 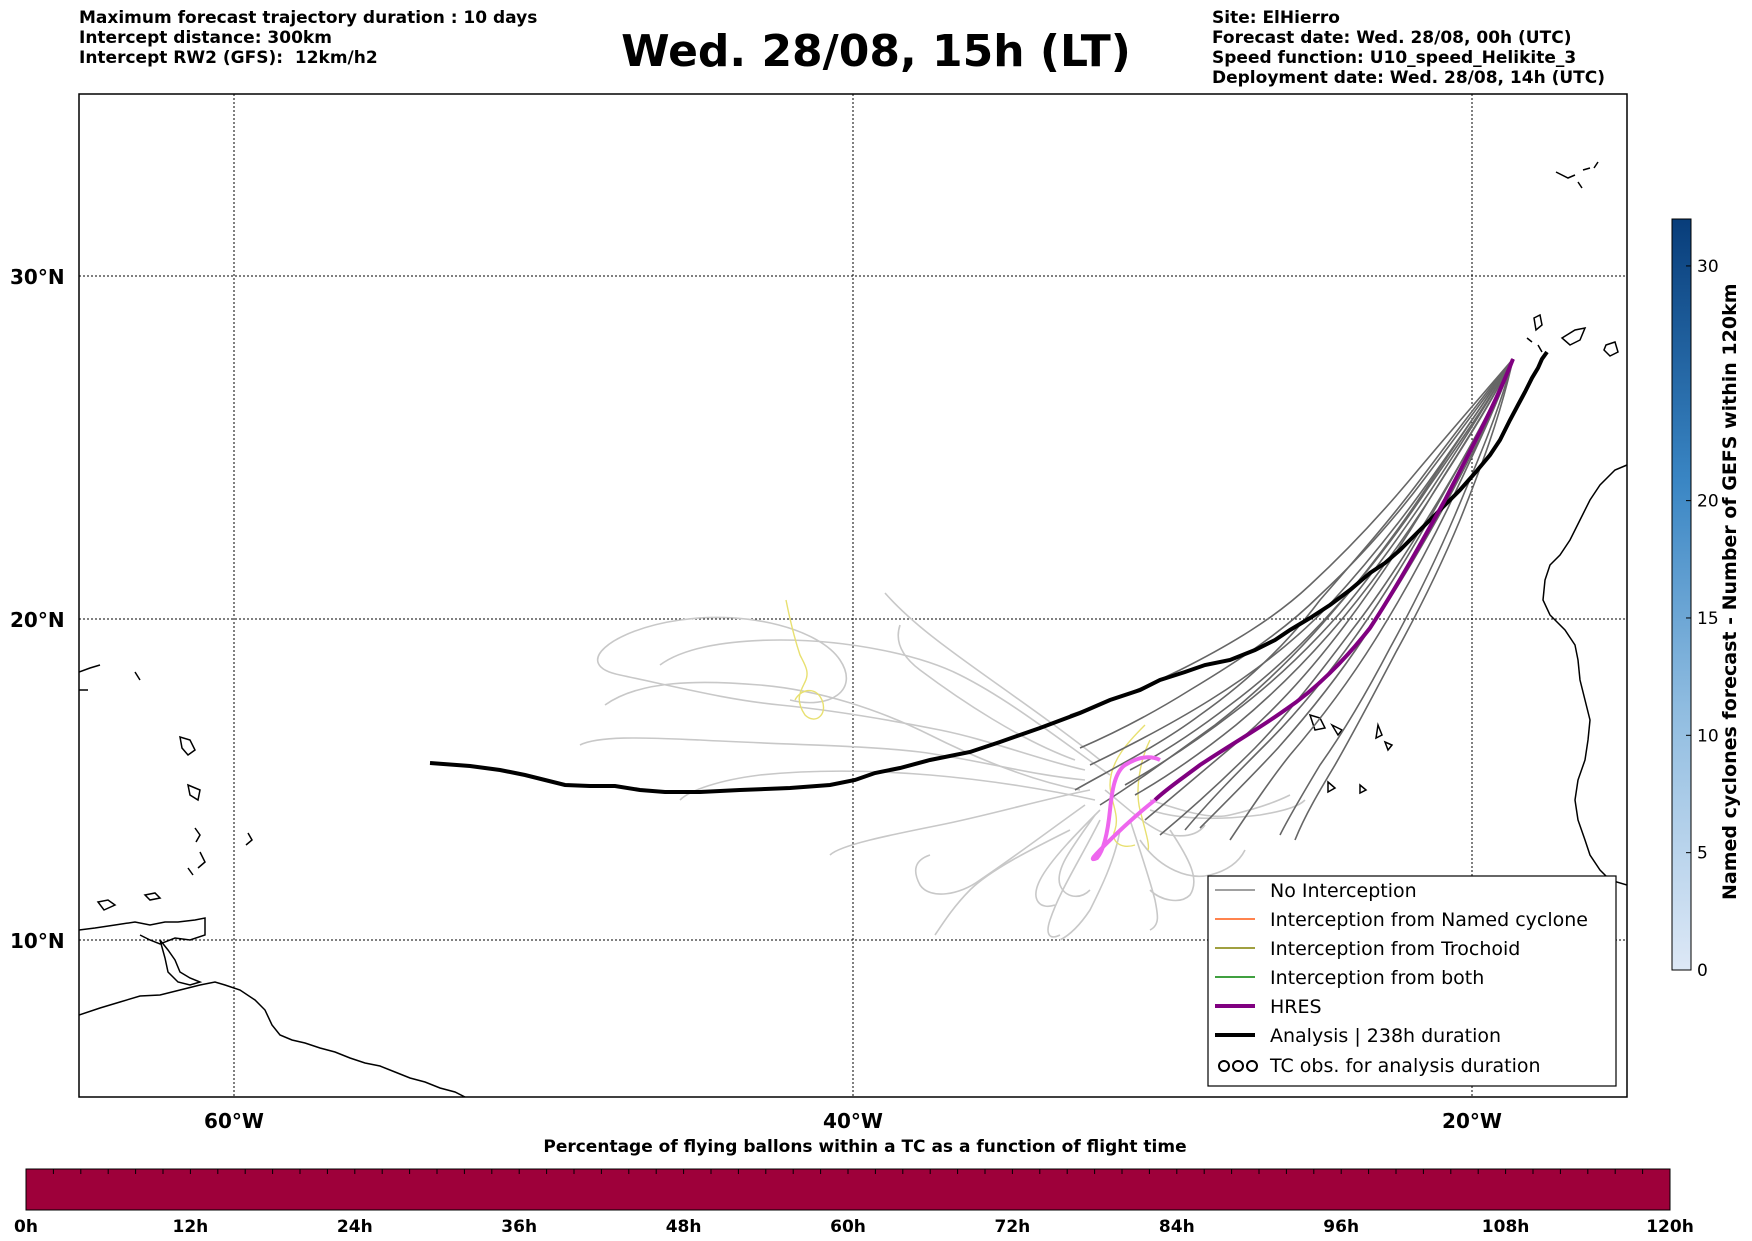 I want to click on bottom-bar-tick-label: 60h, so click(x=848, y=1227).